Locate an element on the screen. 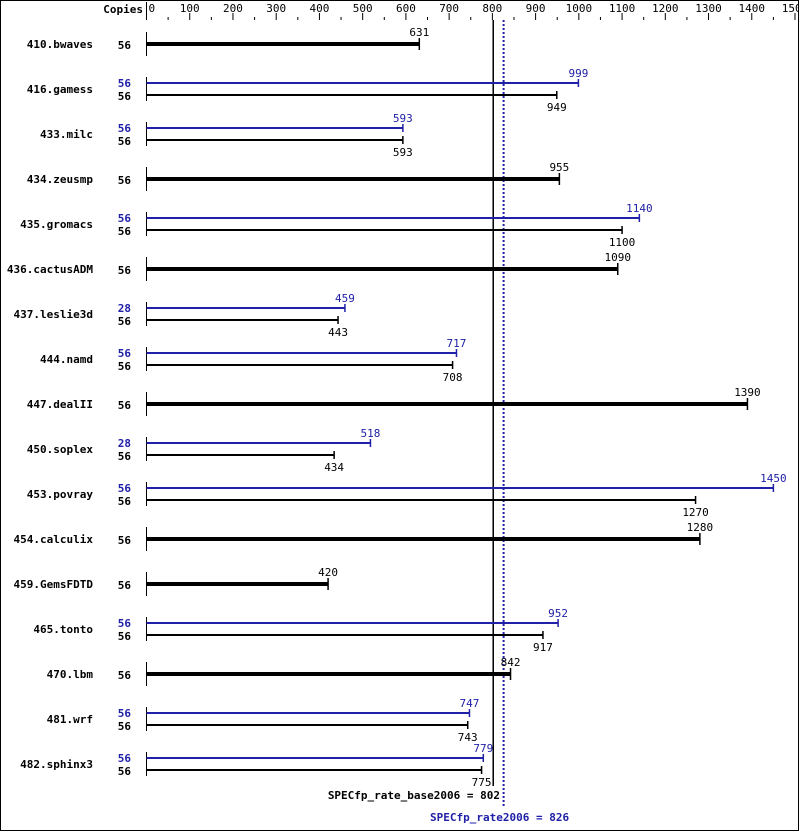  x-tick-label: 200 is located at coordinates (233, 8).